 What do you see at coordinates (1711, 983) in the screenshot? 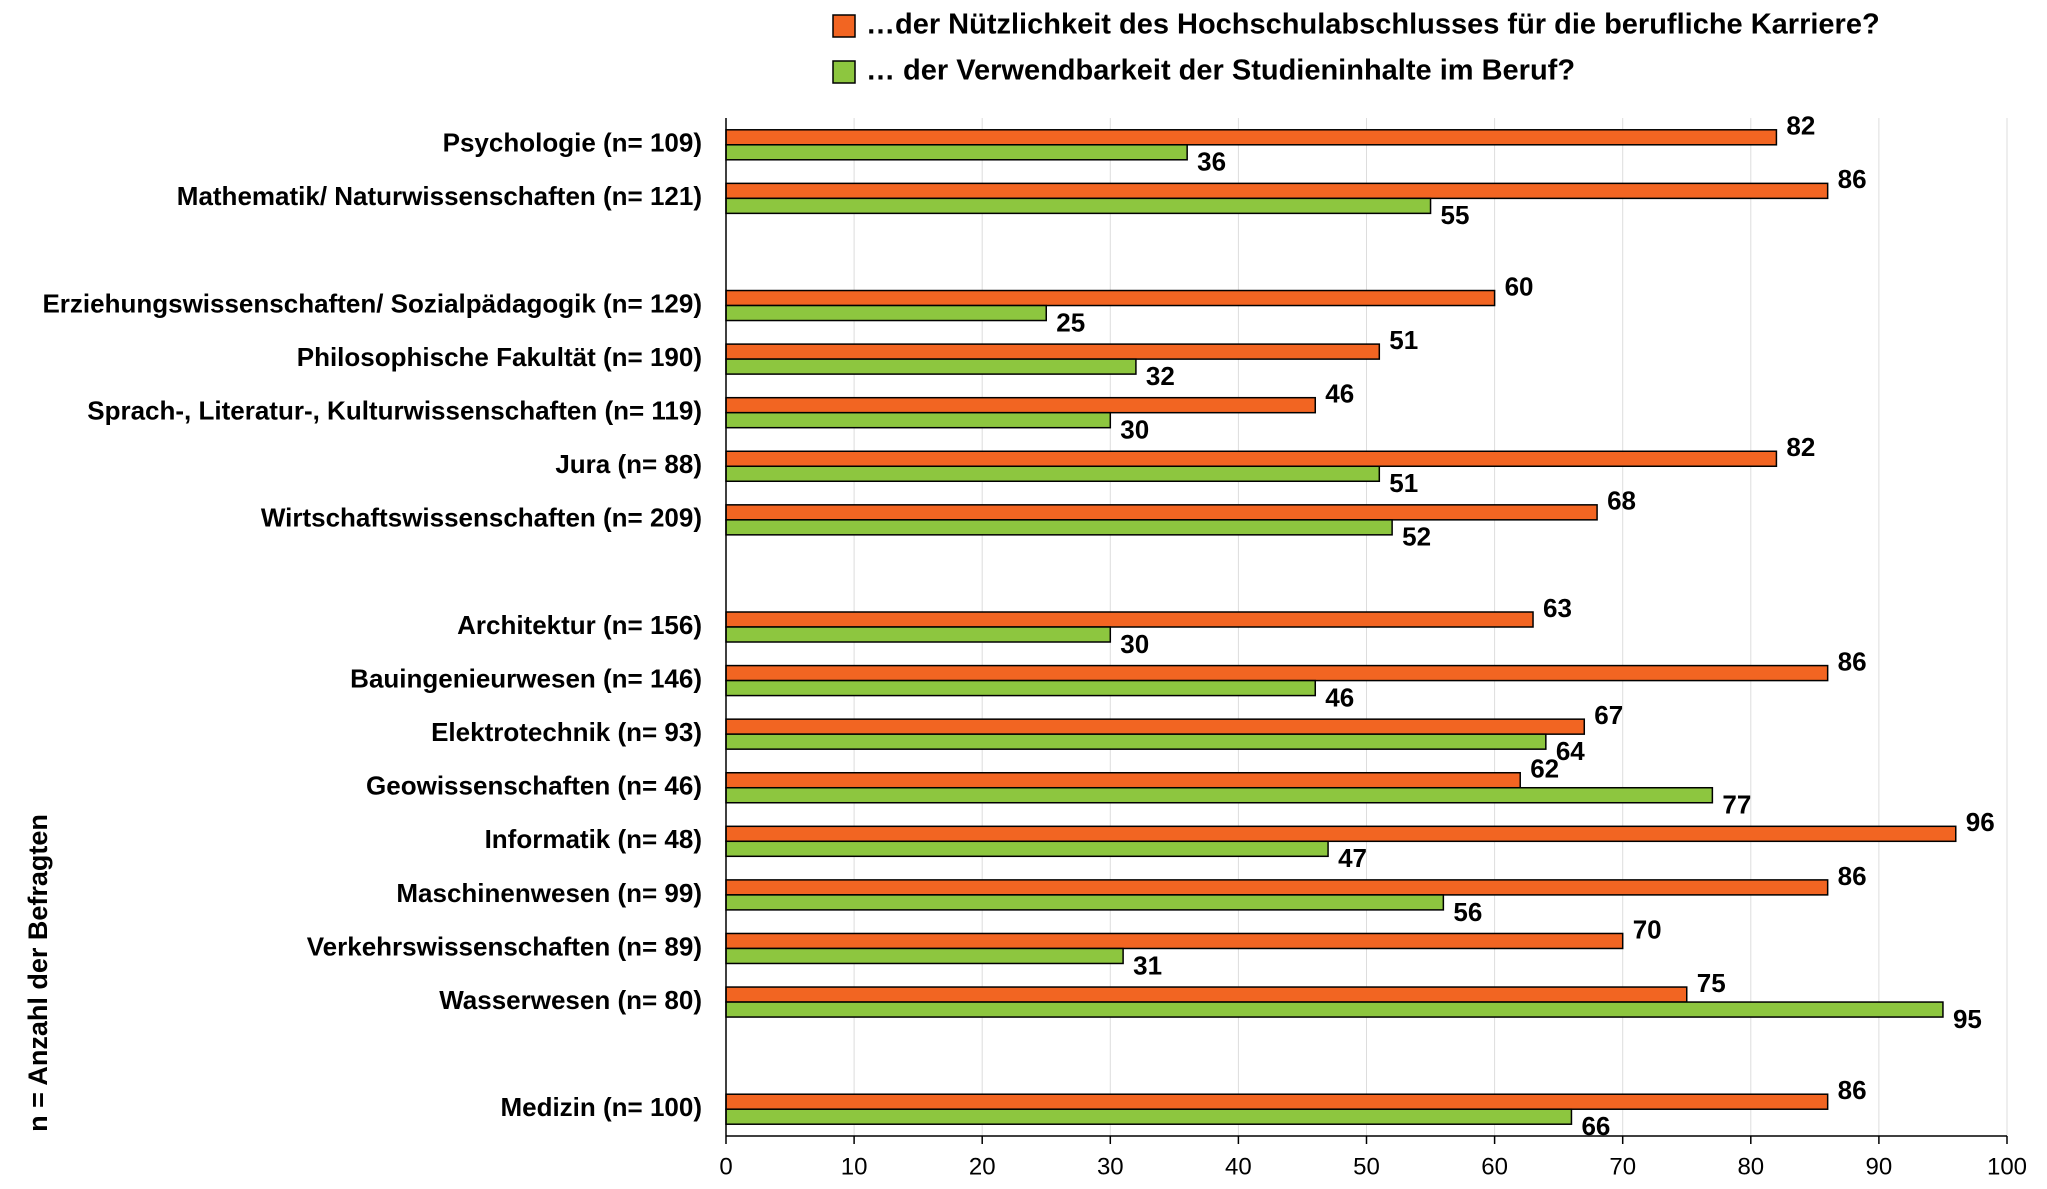
I see `value-label: 75` at bounding box center [1711, 983].